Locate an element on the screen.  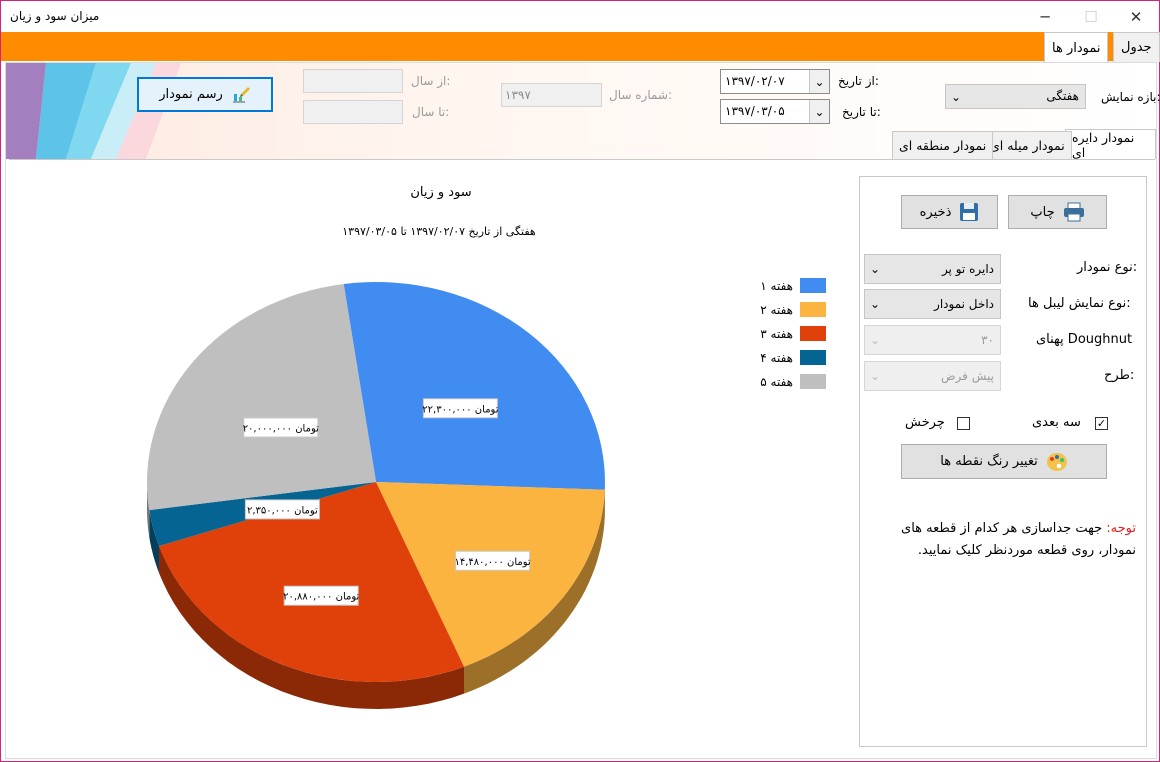
period-select: ⌄ هفتگی is located at coordinates (1015, 96).